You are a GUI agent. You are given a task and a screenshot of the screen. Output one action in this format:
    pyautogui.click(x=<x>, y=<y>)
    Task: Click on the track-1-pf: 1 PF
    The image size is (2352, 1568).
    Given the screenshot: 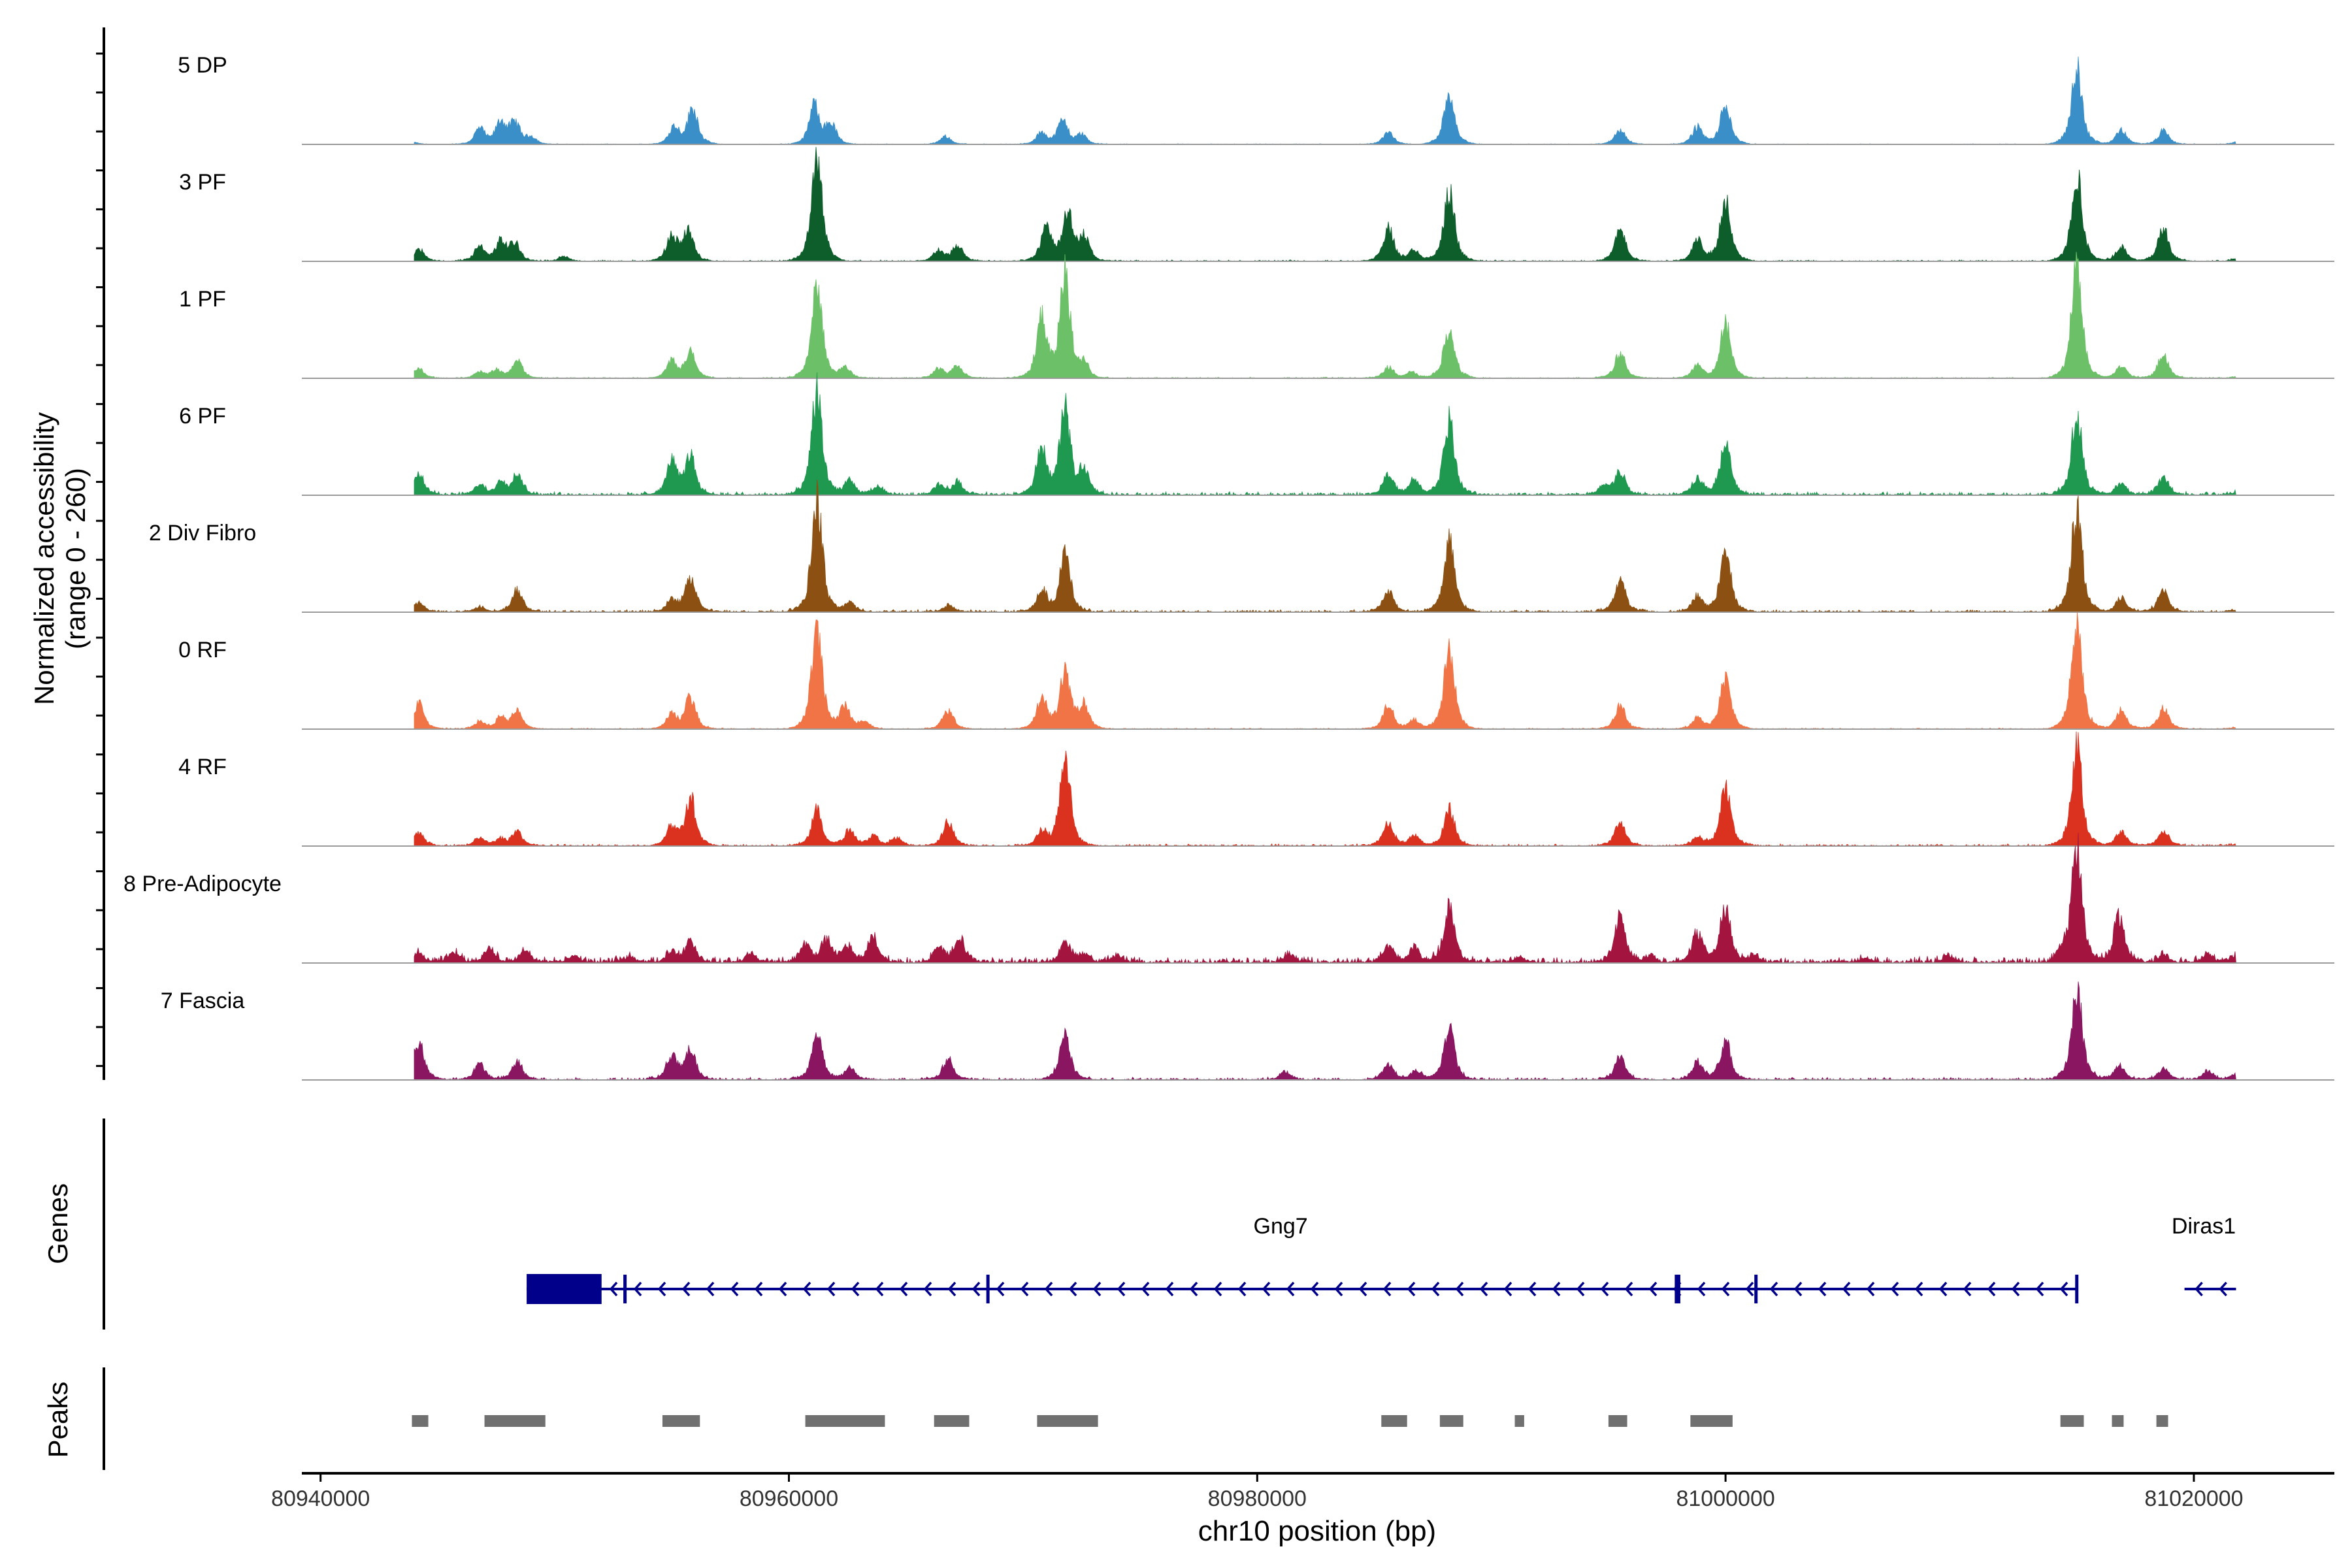 What is the action you would take?
    pyautogui.click(x=1256, y=315)
    